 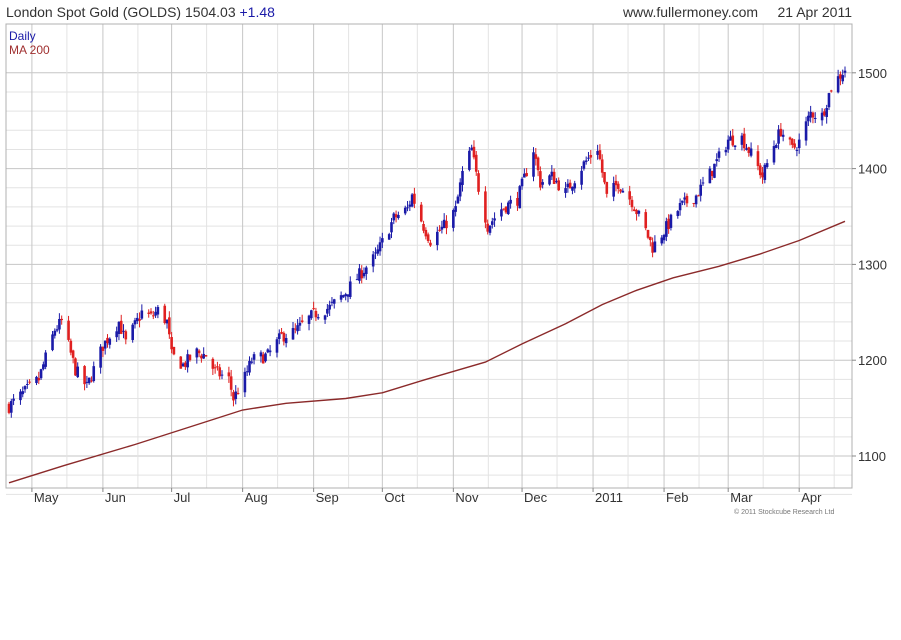 What do you see at coordinates (536, 497) in the screenshot?
I see `x-tick-label: Dec` at bounding box center [536, 497].